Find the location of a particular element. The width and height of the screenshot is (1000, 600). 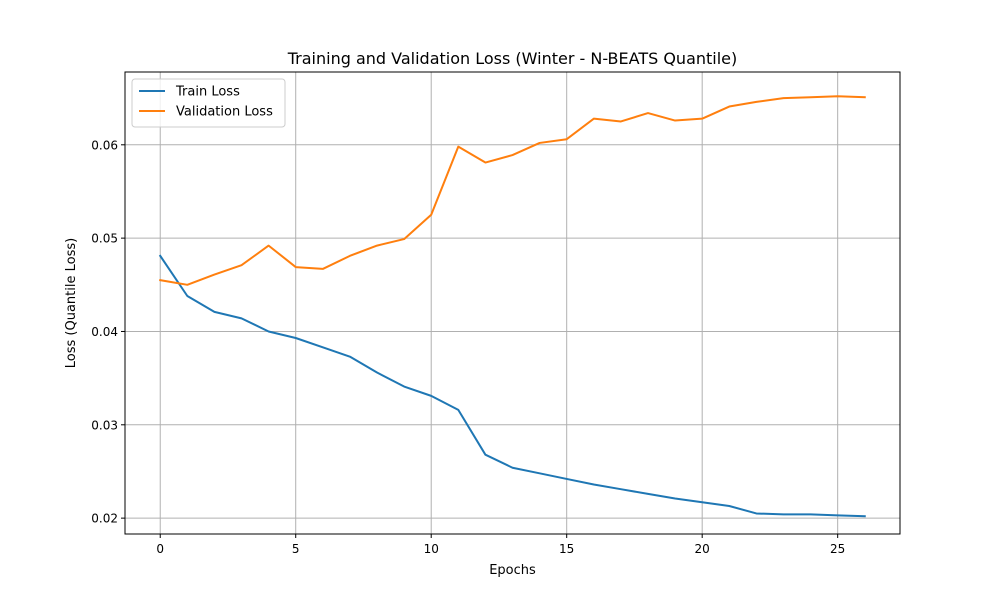

y-tick-label: 0.05 is located at coordinates (104, 239).